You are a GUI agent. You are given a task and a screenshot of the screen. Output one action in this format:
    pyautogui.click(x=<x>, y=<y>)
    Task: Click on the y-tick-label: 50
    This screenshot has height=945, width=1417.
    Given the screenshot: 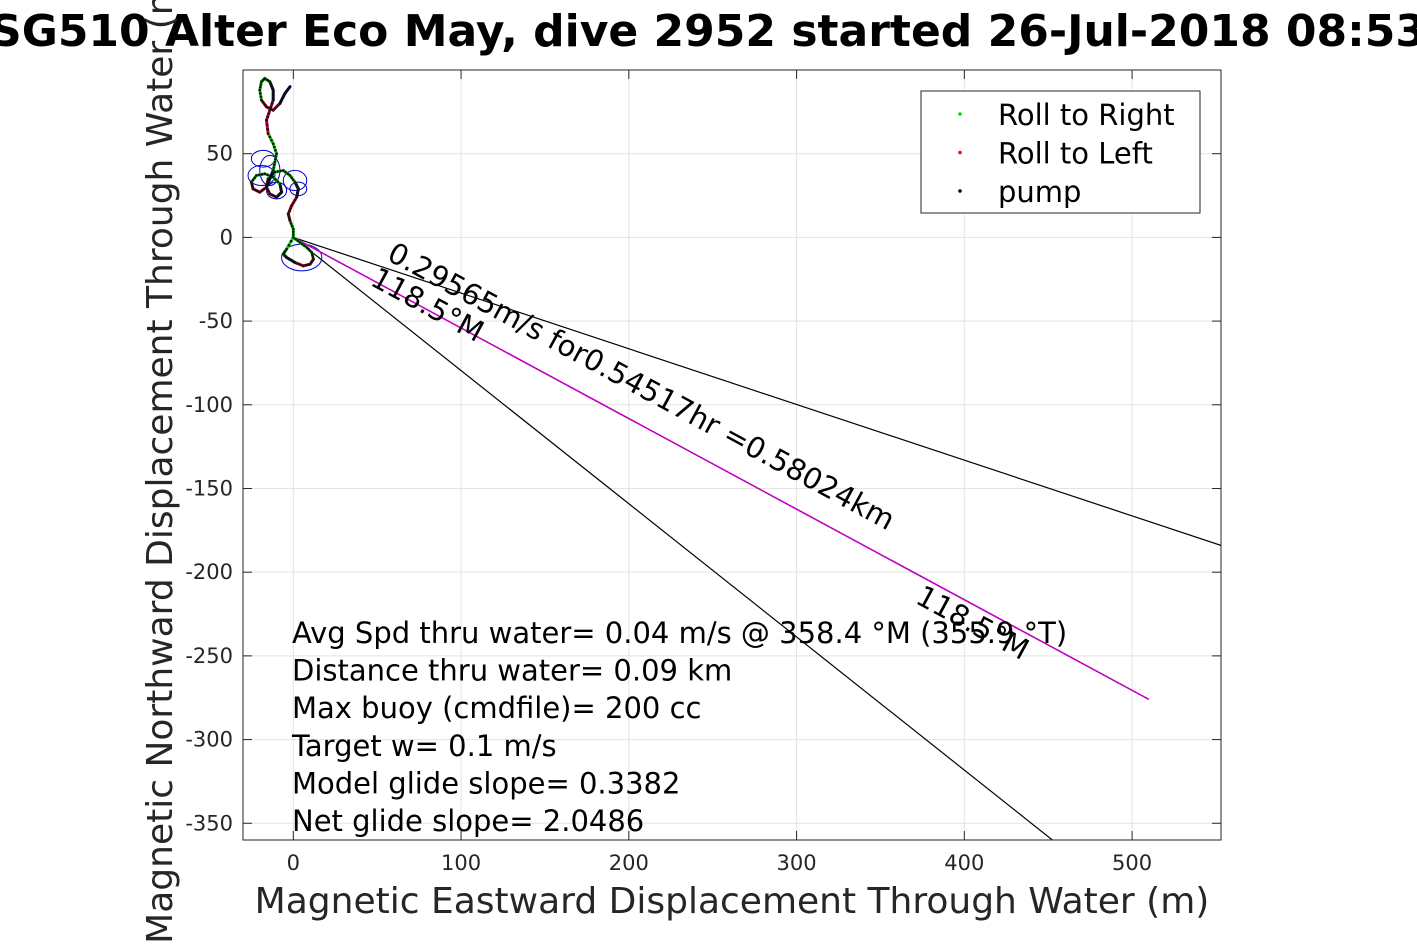 What is the action you would take?
    pyautogui.click(x=219, y=154)
    